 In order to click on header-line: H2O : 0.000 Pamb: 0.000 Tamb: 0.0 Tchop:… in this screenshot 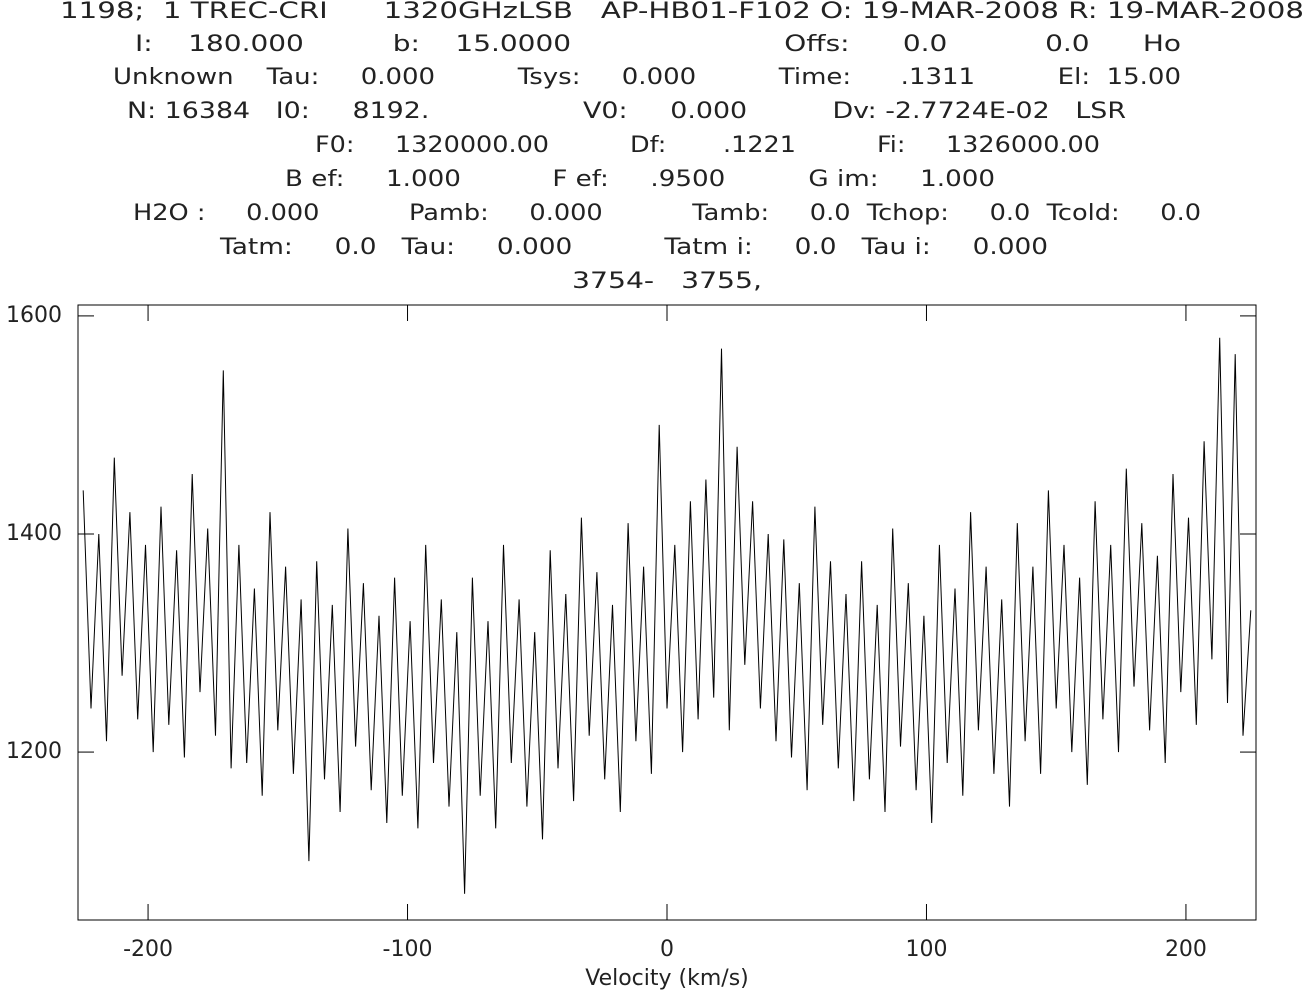, I will do `click(667, 213)`.